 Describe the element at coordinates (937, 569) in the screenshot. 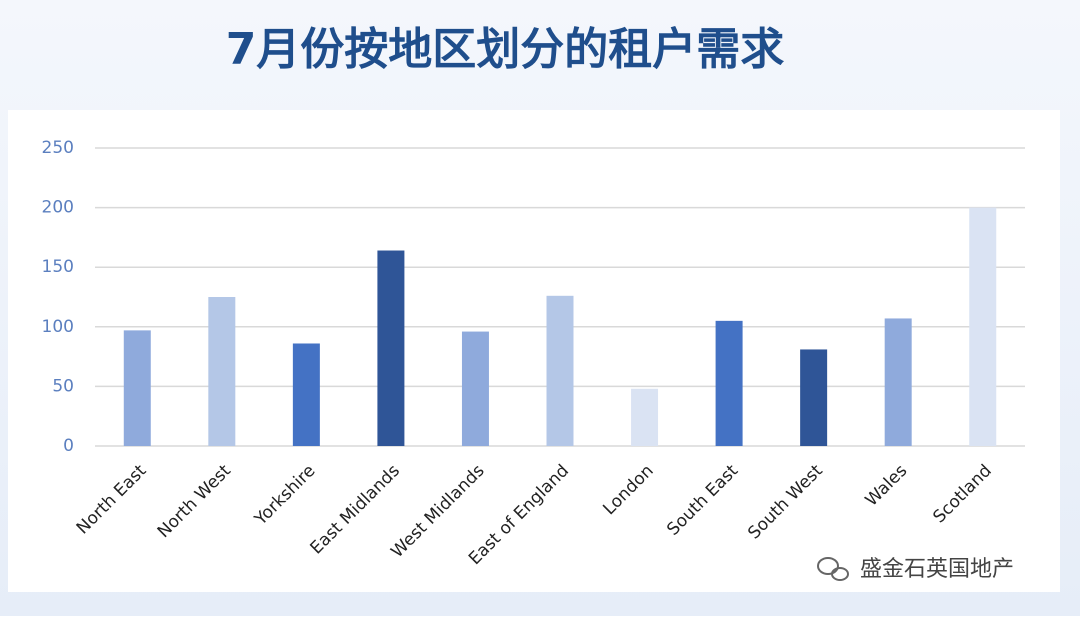

I see `watermark: 盛金石英国地产` at that location.